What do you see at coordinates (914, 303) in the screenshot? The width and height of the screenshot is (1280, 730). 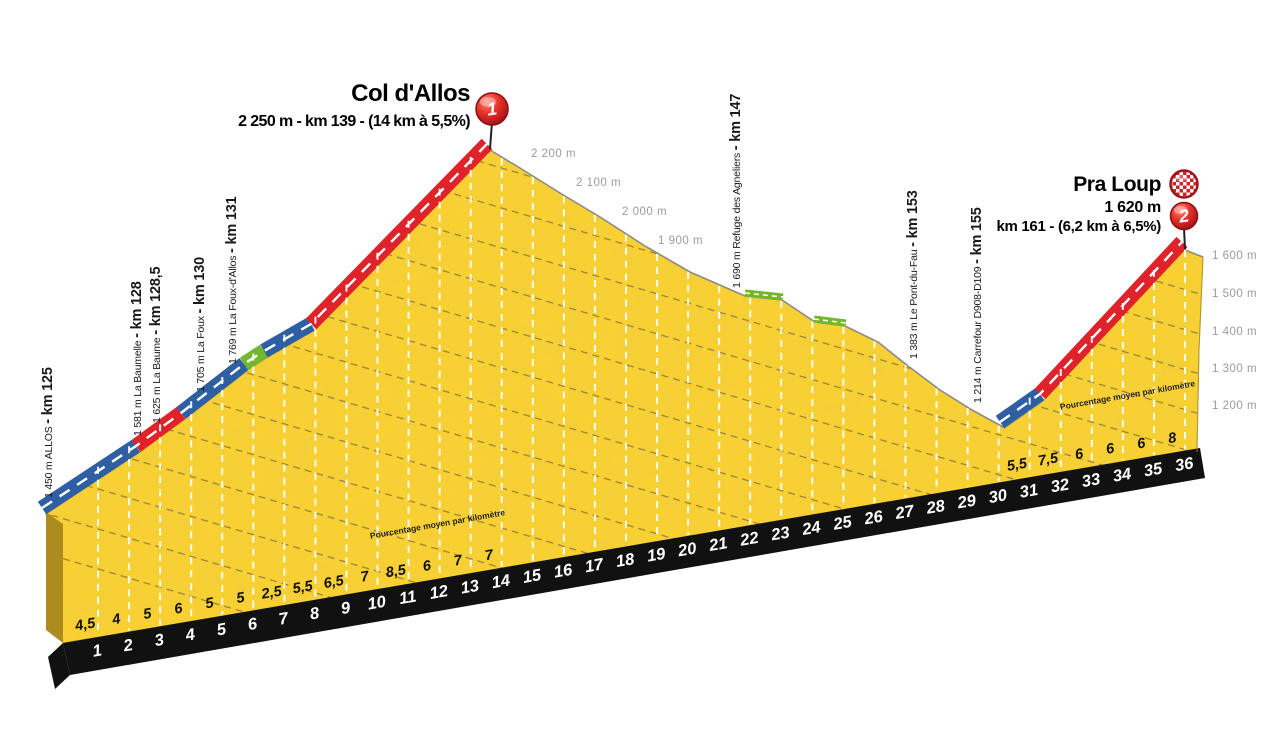 I see `waypoint-elevation-name: 1 383 m Le Pont-du-Fau` at bounding box center [914, 303].